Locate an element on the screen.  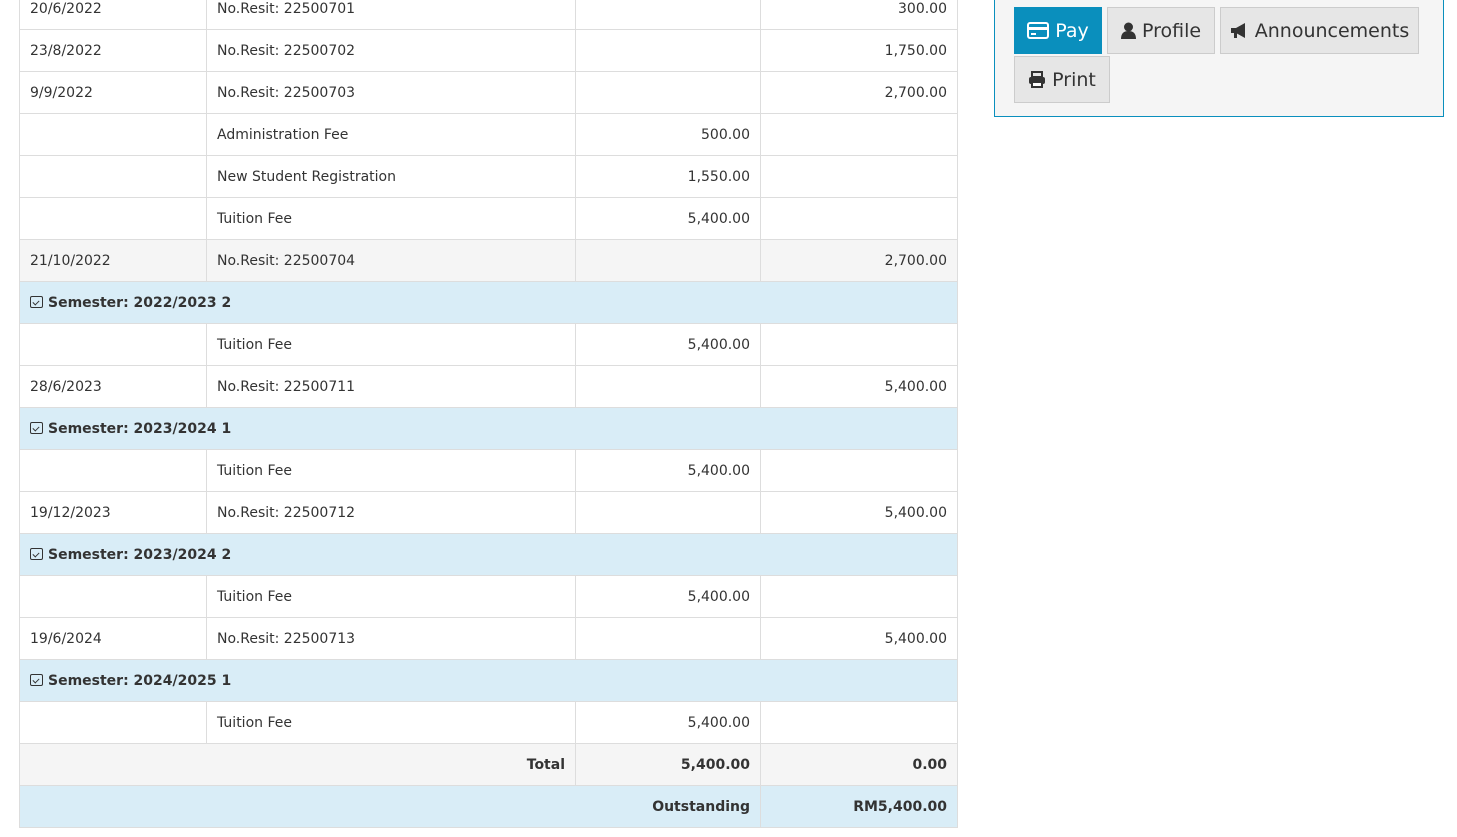
total-row: Total 5,400.00 0.00 is located at coordinates (488, 764).